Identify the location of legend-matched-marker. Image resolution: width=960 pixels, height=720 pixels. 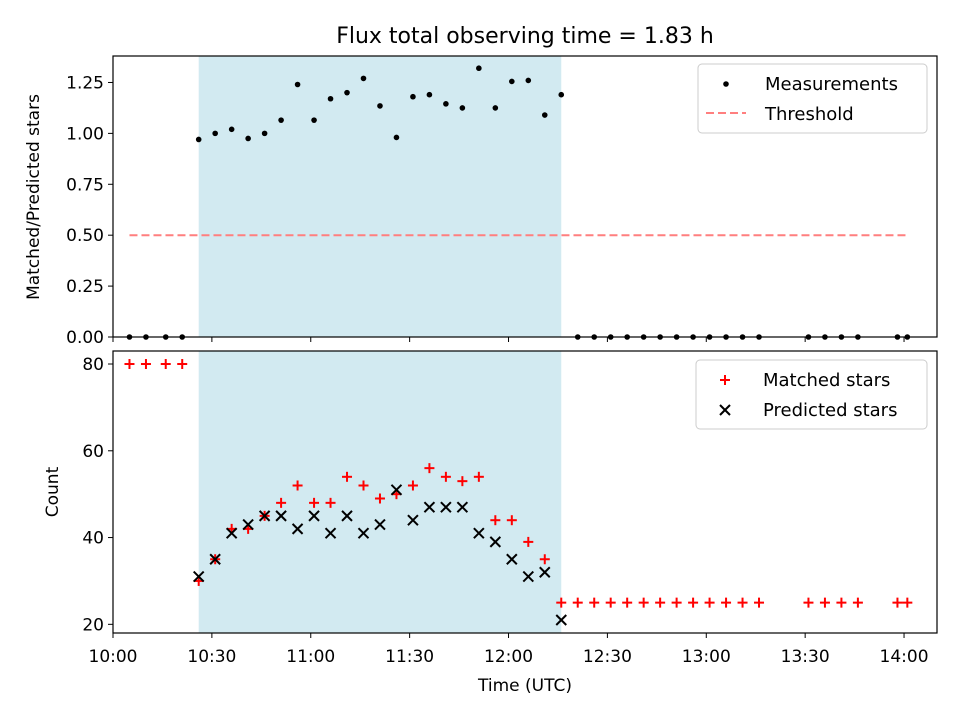
(725, 380).